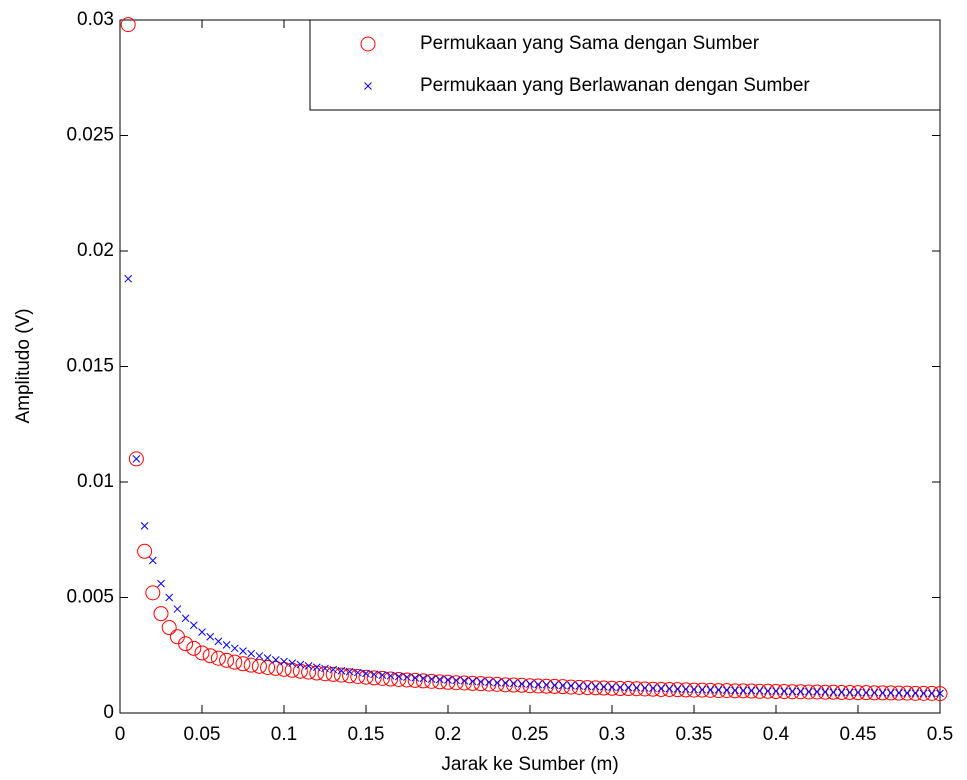 This screenshot has width=967, height=780. I want to click on y-tick-label: 0.01, so click(95, 481).